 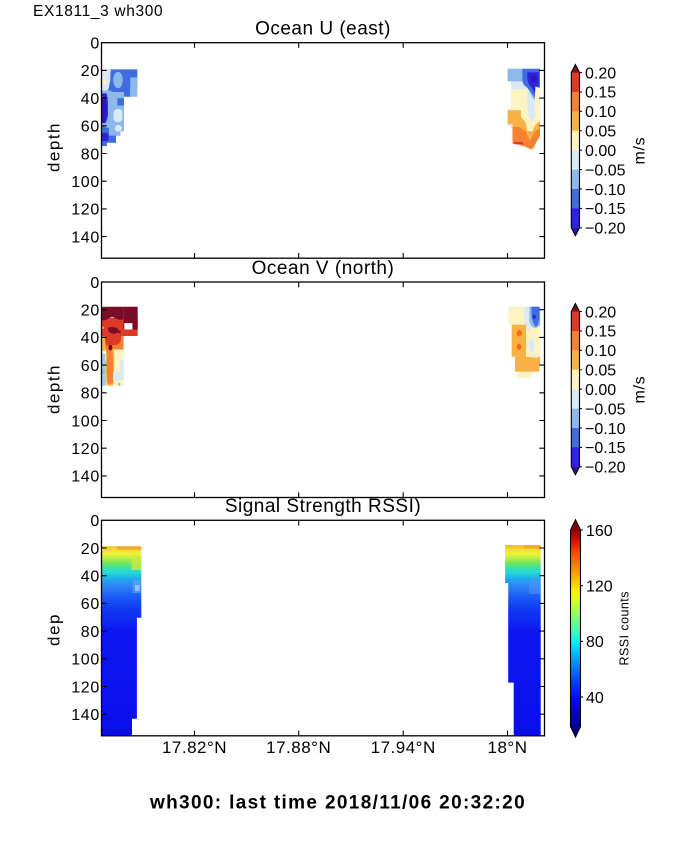 I want to click on svg-text: Signal Strength RSSI), so click(x=323, y=506).